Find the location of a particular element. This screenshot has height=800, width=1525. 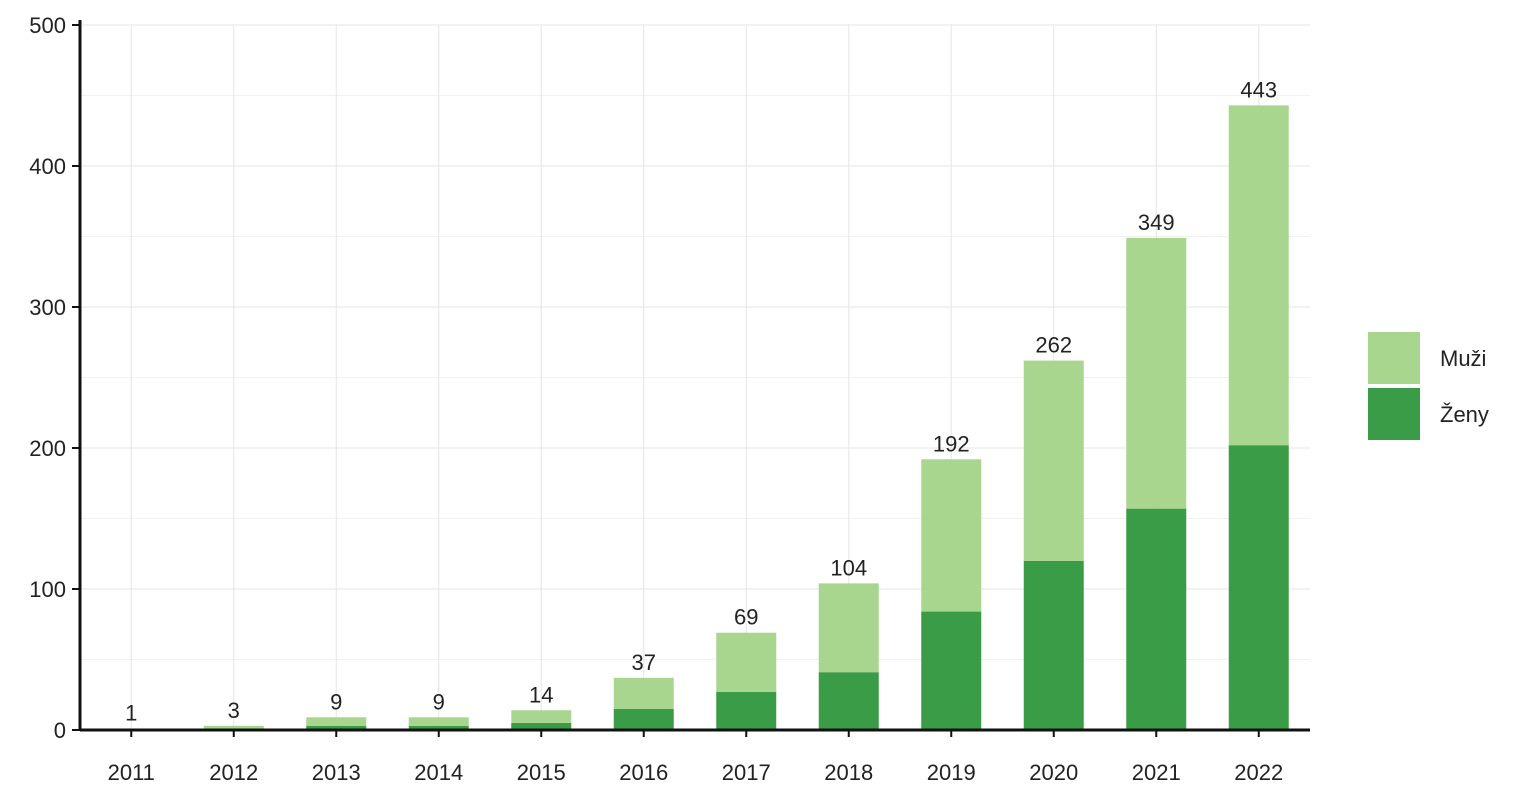

y-tick-label: 300 is located at coordinates (47, 307).